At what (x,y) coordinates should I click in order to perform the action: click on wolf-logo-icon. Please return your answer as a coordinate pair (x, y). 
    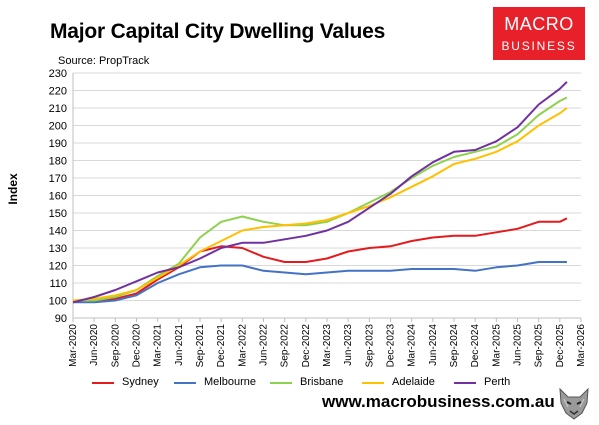
    Looking at the image, I should click on (574, 403).